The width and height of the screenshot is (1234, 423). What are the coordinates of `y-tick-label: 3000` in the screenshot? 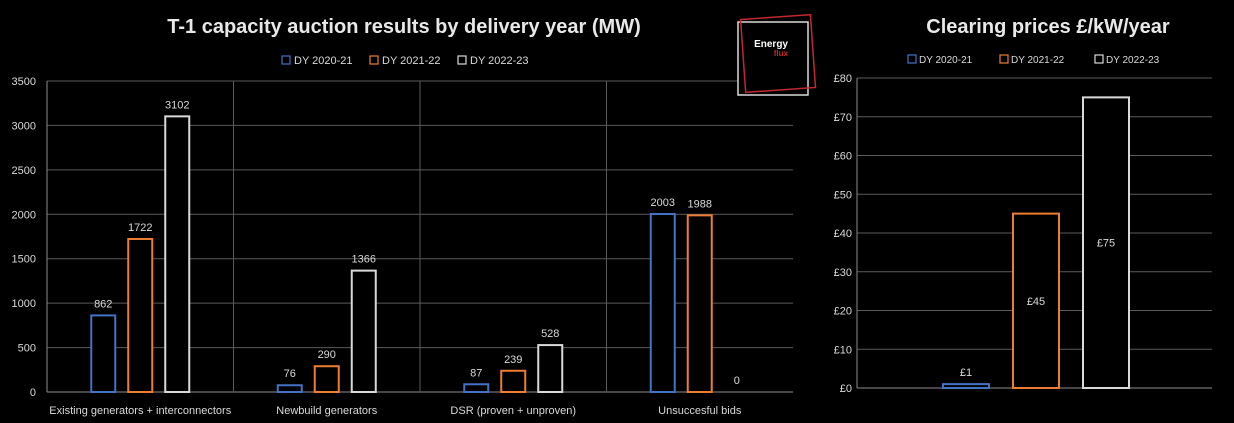 It's located at (24, 126).